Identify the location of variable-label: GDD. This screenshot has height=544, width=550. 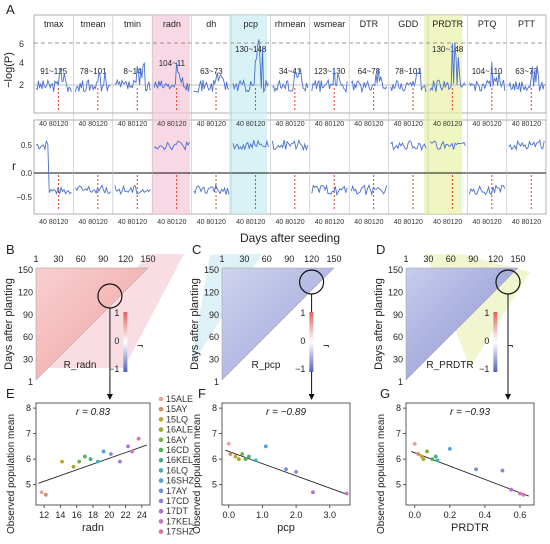
(408, 24).